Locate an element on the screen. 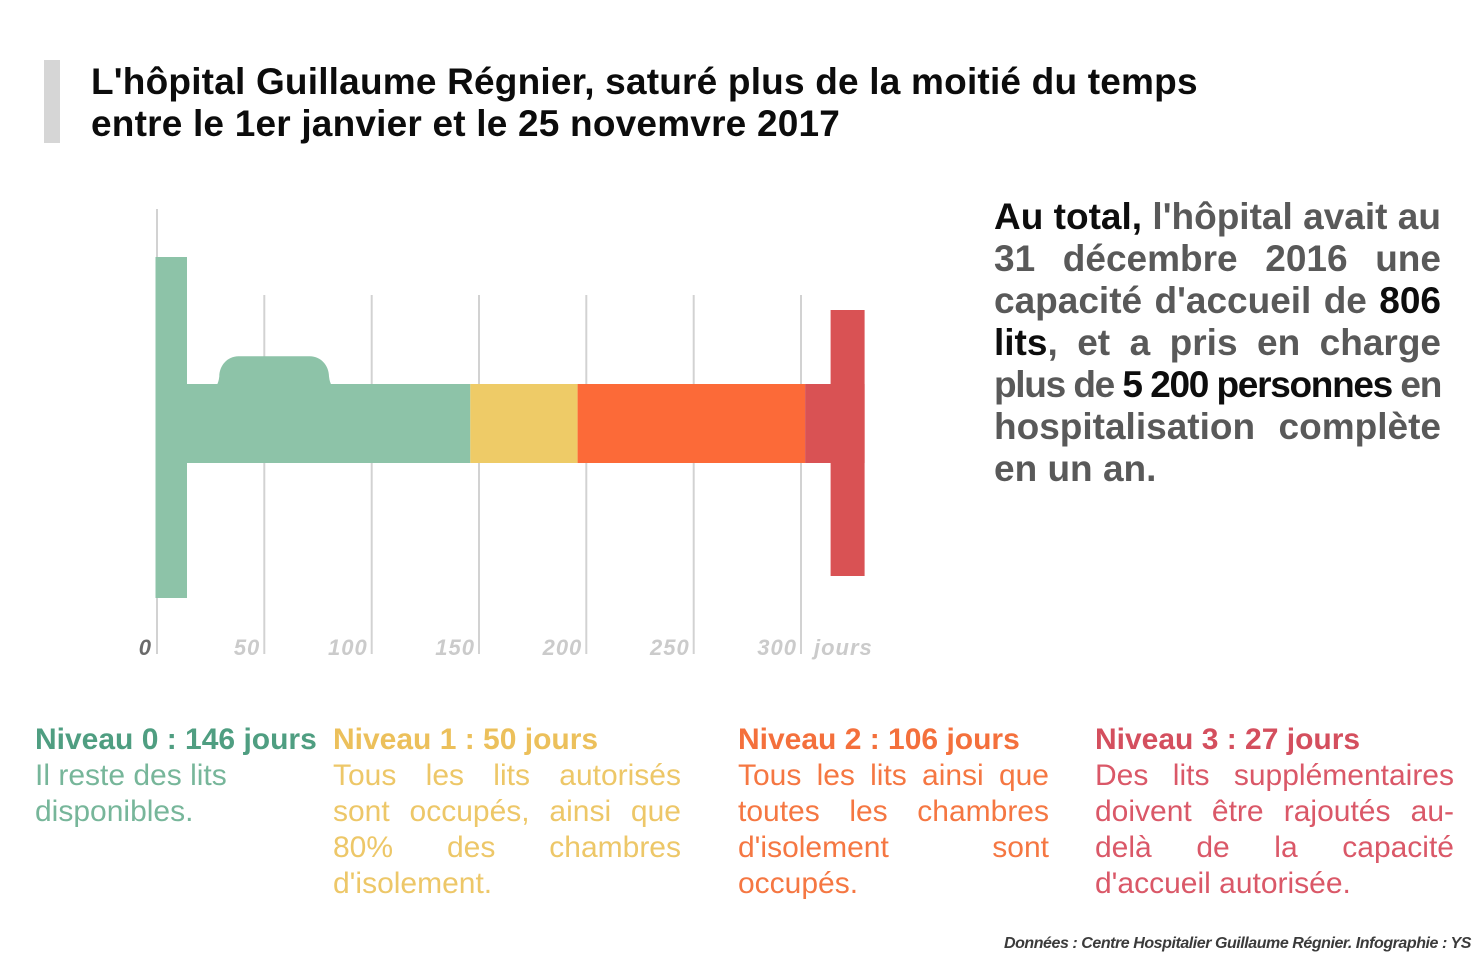 This screenshot has width=1482, height=963. svg-text: 50 is located at coordinates (247, 647).